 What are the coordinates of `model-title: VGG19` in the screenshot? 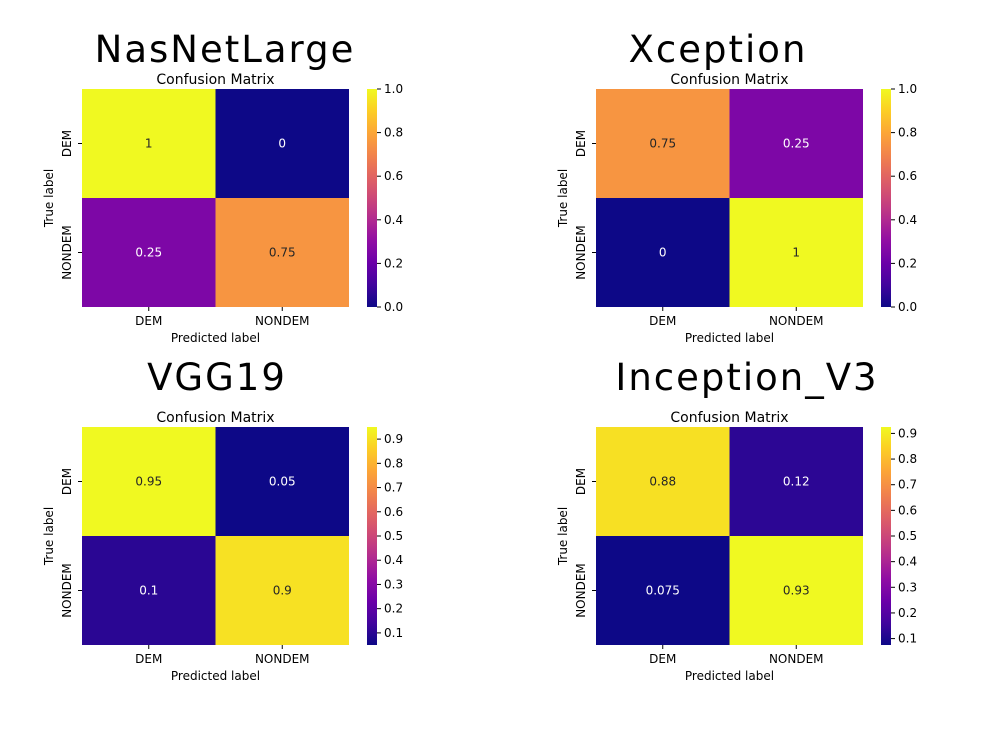 It's located at (217, 377).